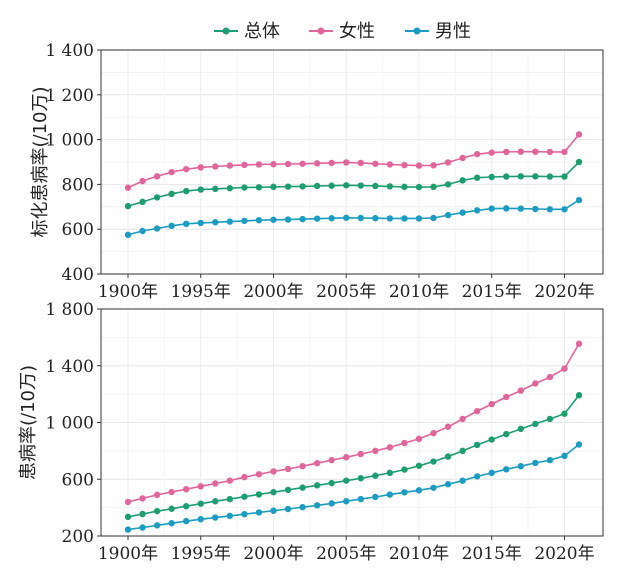 This screenshot has width=634, height=571. Describe the element at coordinates (564, 554) in the screenshot. I see `x-tick-label: 2020年` at that location.